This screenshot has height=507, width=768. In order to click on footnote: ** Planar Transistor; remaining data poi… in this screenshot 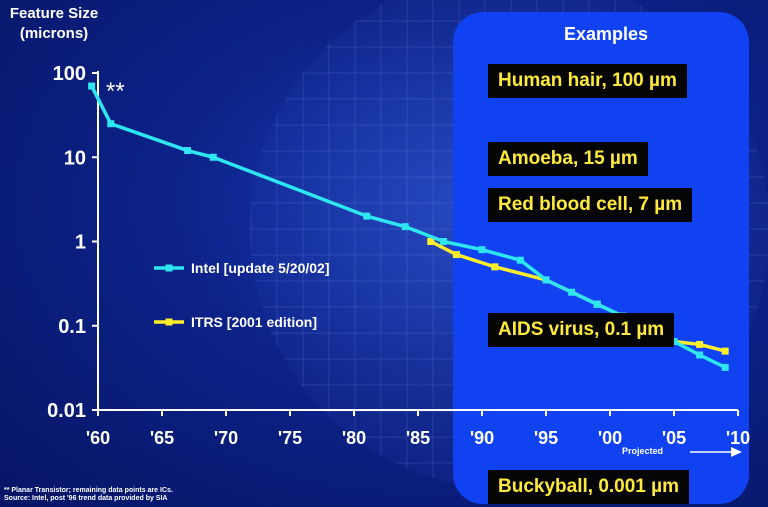, I will do `click(88, 495)`.